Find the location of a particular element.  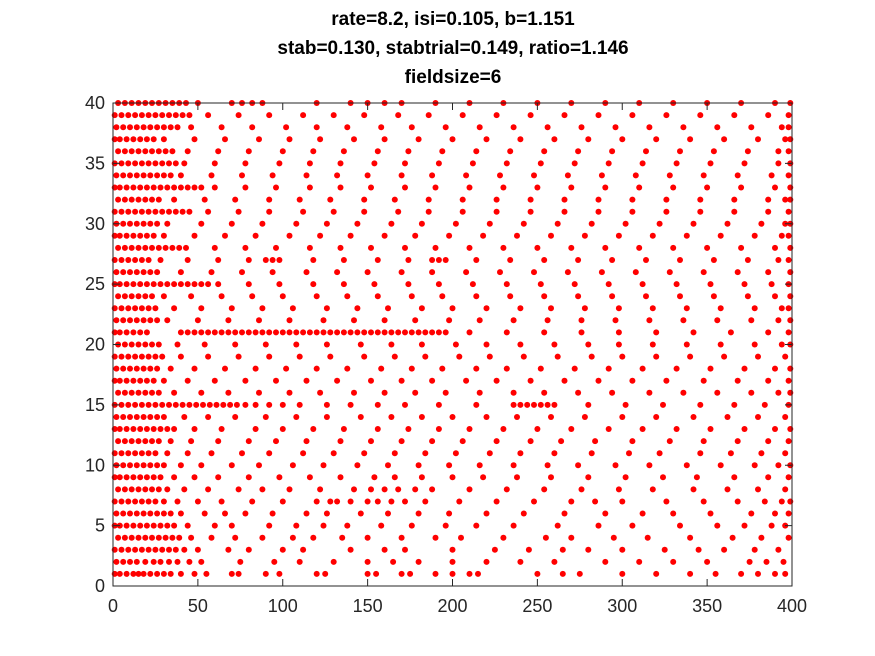

chart-title-line-3: fieldsize=6 is located at coordinates (453, 77).